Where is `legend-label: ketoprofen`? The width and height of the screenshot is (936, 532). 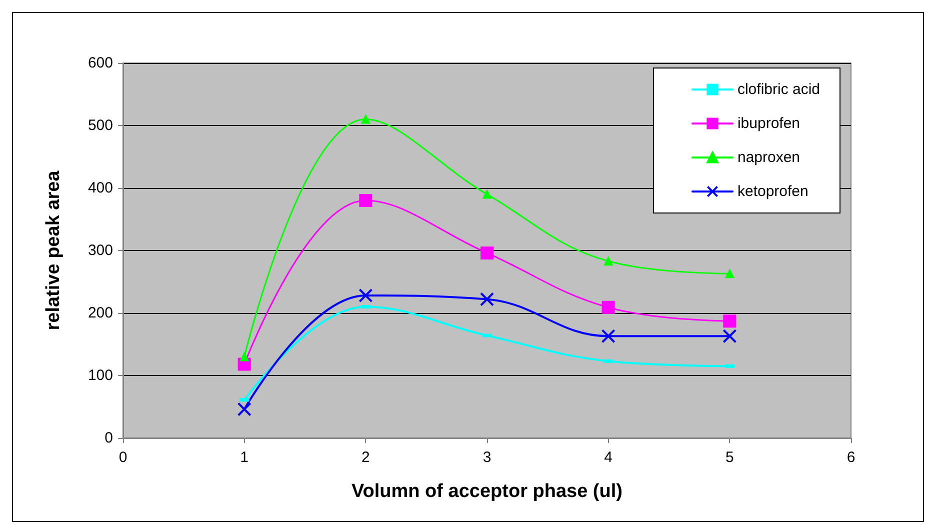 legend-label: ketoprofen is located at coordinates (772, 191).